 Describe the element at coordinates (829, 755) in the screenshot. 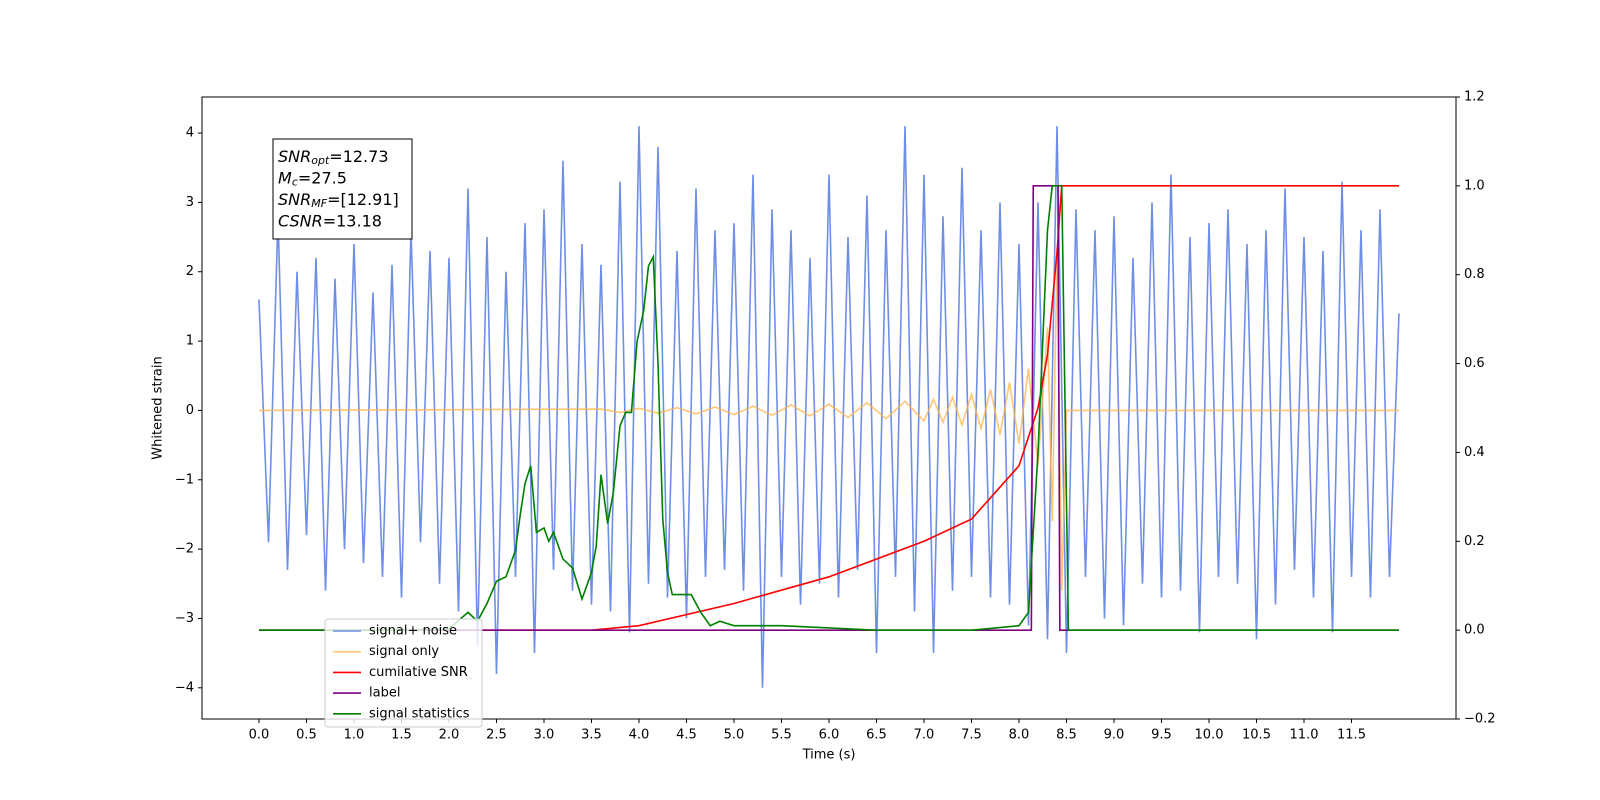

I see `x-axis-label: Time (s)` at that location.